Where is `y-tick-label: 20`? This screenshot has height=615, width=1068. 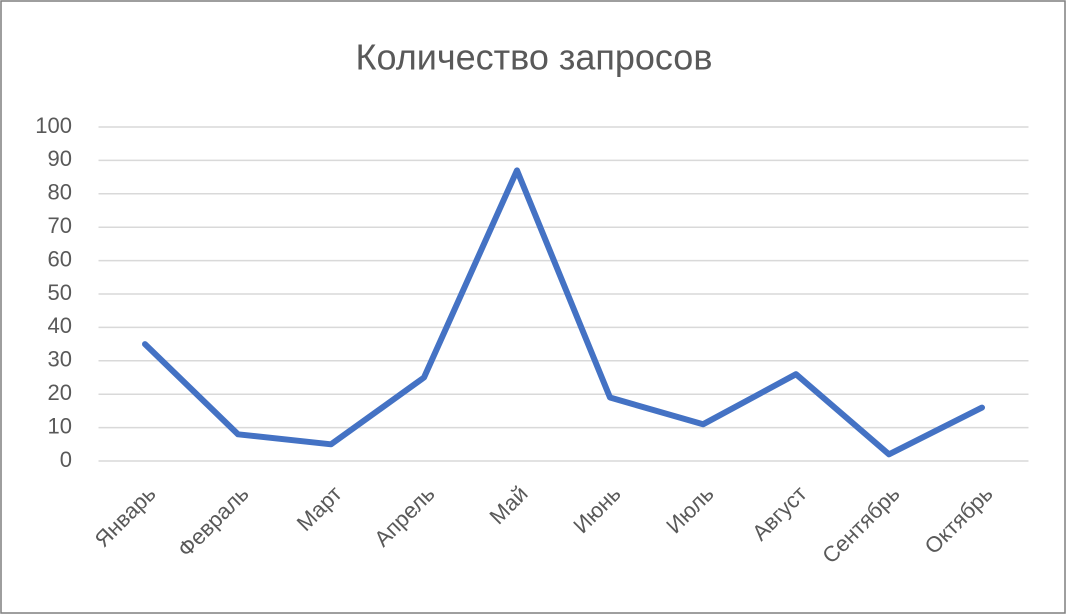 y-tick-label: 20 is located at coordinates (60, 392).